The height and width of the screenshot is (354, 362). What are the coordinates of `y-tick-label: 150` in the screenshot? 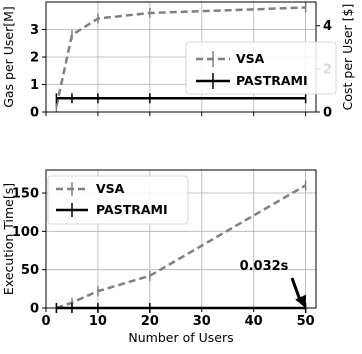 It's located at (25, 194).